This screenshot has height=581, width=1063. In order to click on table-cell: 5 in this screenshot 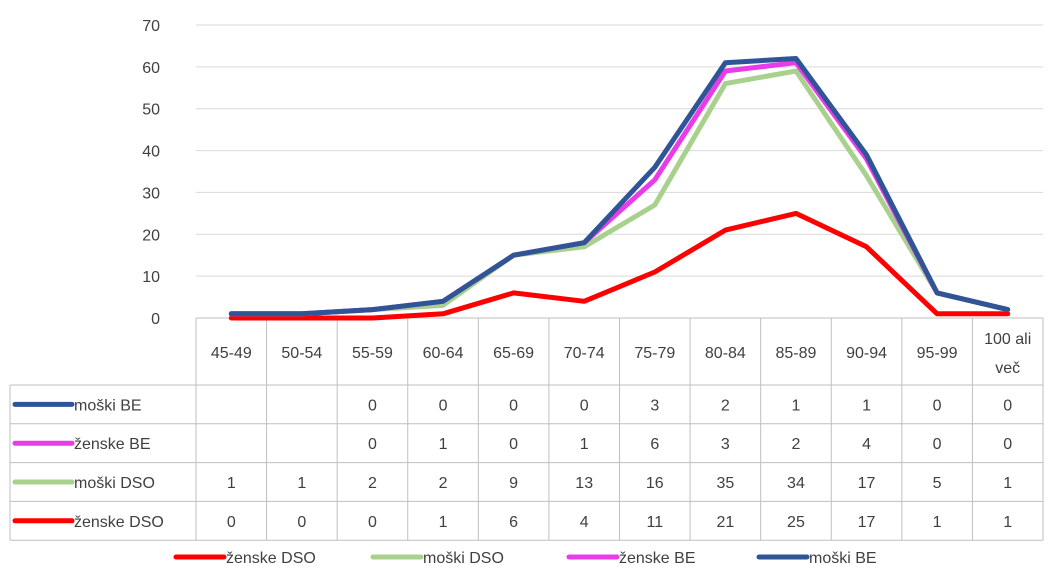, I will do `click(937, 483)`.